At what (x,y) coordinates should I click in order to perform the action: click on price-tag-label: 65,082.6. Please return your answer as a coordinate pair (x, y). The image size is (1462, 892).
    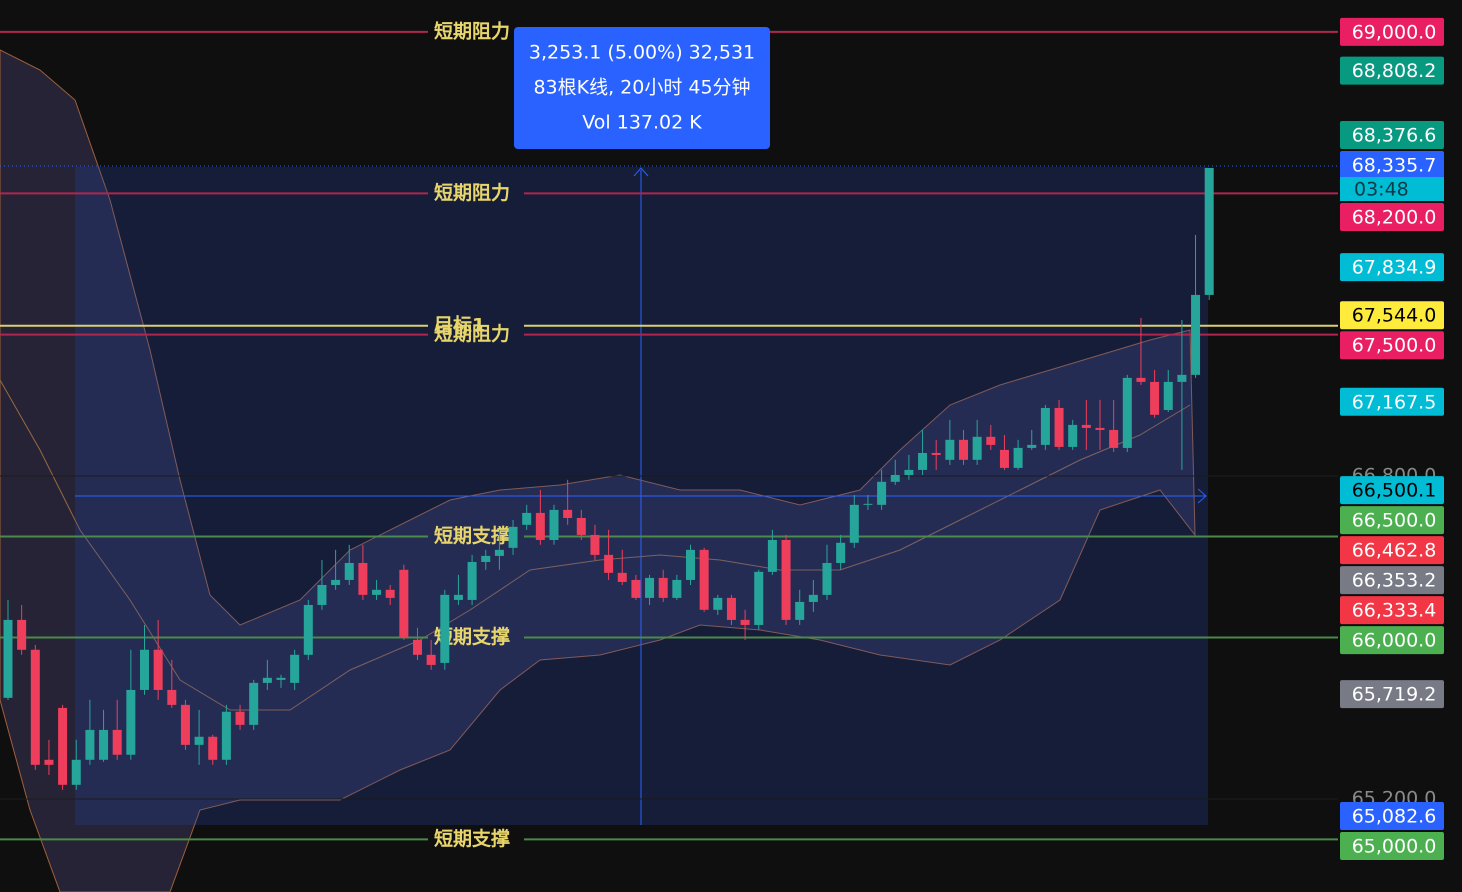
    Looking at the image, I should click on (1394, 816).